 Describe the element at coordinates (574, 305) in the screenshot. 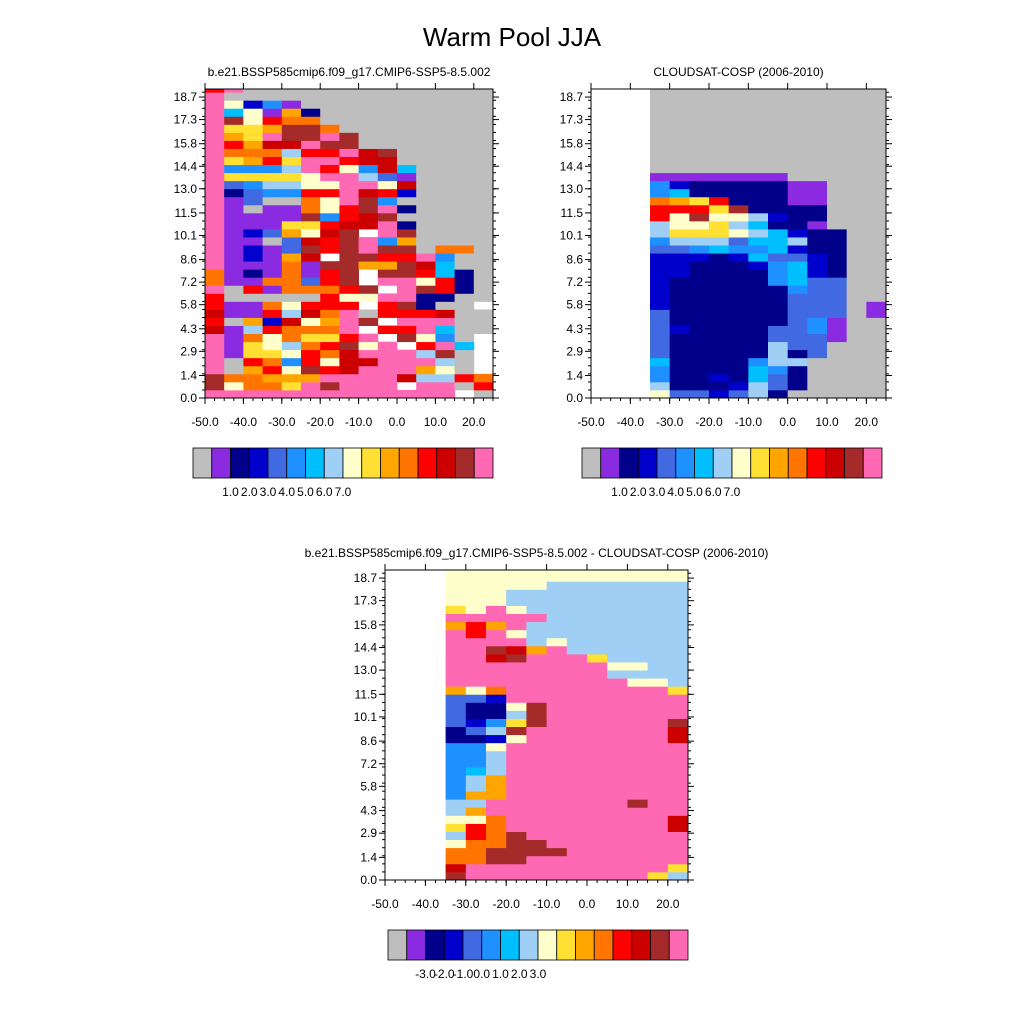

I see `y-tick-label: 5.8` at that location.